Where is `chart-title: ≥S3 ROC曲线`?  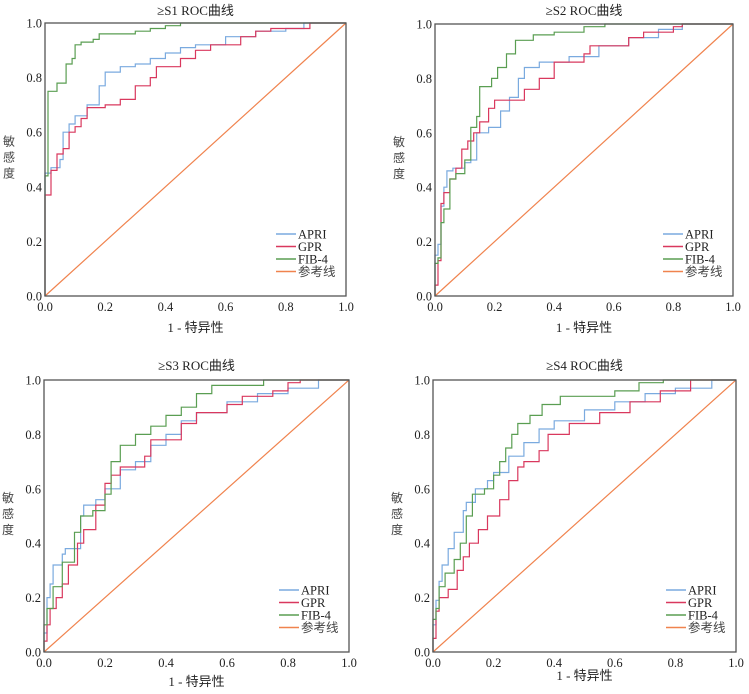 chart-title: ≥S3 ROC曲线 is located at coordinates (196, 365).